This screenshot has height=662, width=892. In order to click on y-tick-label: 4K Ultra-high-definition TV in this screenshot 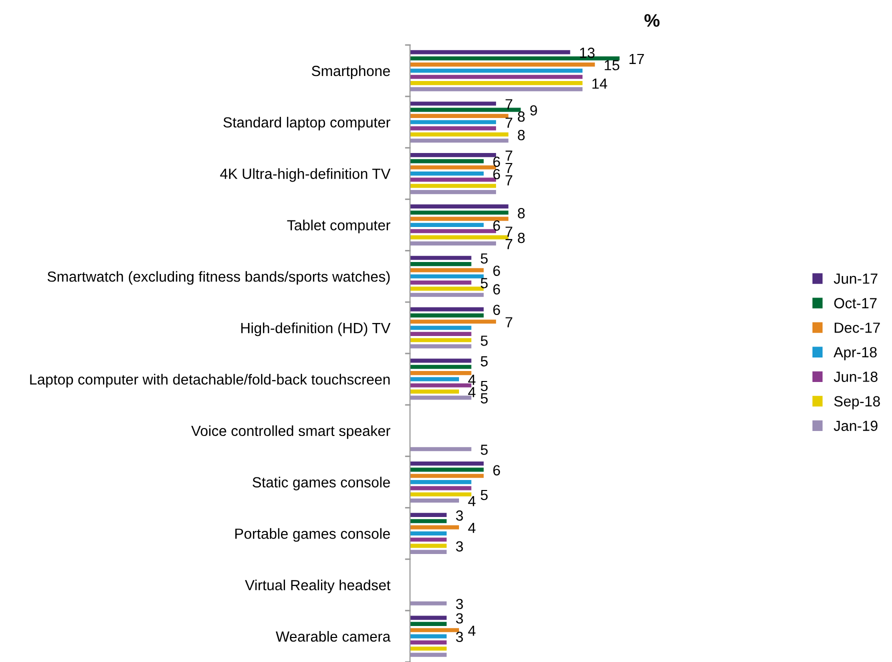, I will do `click(305, 175)`.